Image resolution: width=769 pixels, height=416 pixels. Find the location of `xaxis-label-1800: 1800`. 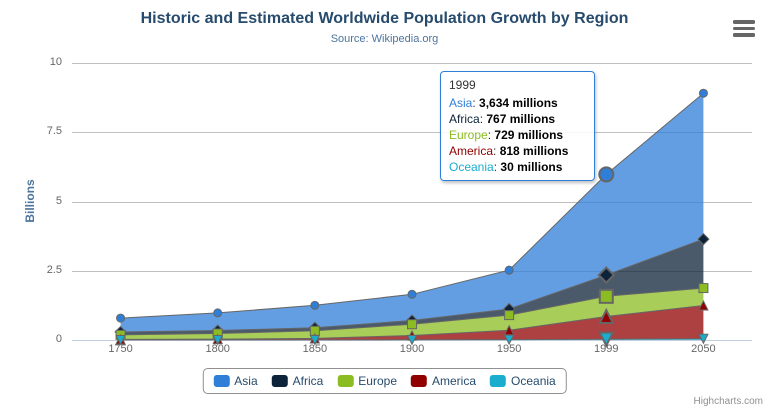

xaxis-label-1800: 1800 is located at coordinates (217, 349).